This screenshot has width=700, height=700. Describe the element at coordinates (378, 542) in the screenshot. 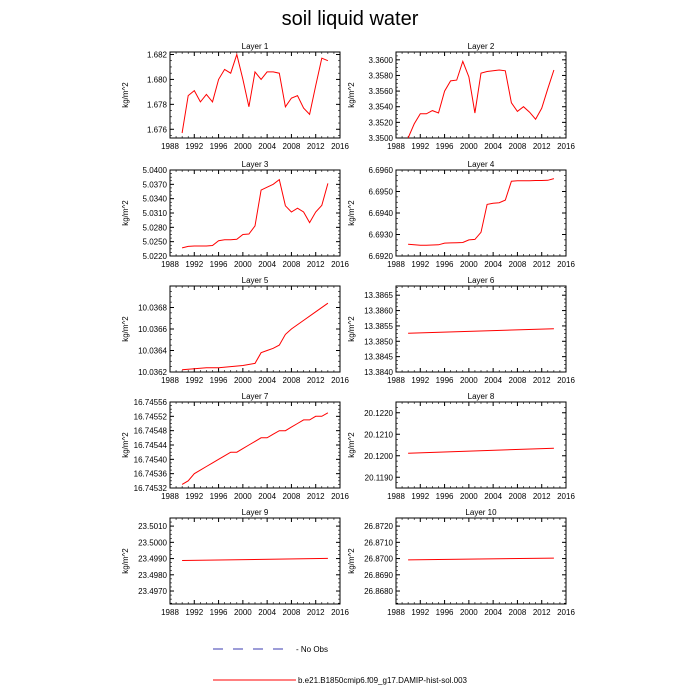

I see `y-tick-label: 26.8710` at that location.